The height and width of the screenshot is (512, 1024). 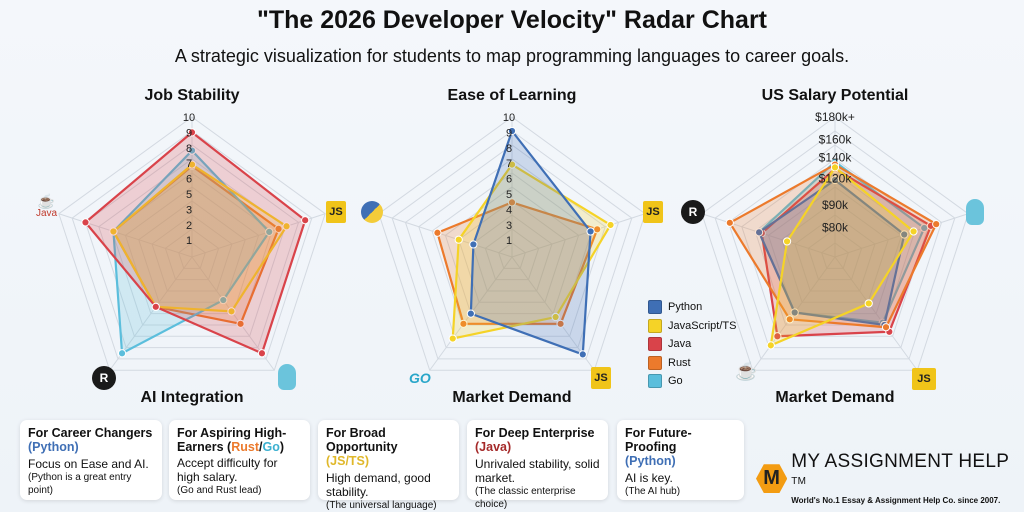 I want to click on tick-label: 10, so click(x=509, y=118).